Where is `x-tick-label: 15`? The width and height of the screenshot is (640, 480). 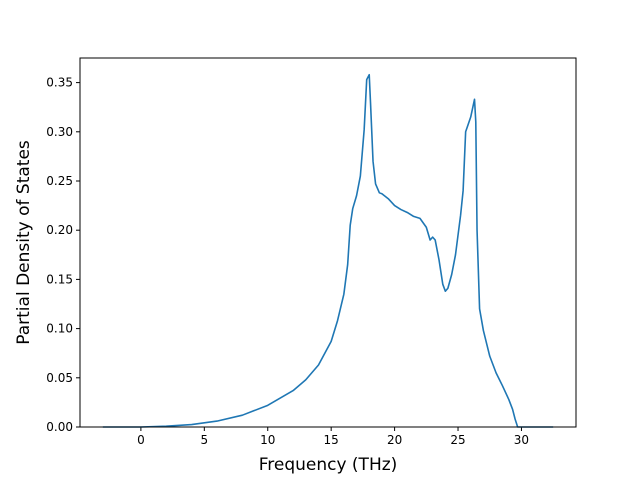
x-tick-label: 15 is located at coordinates (331, 440).